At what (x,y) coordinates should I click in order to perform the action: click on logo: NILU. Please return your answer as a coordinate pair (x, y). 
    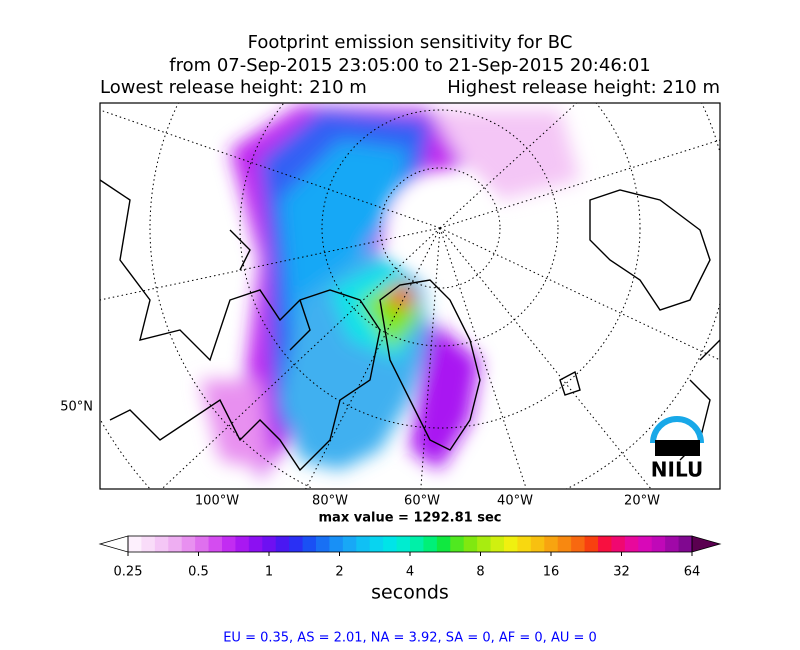
    Looking at the image, I should click on (677, 449).